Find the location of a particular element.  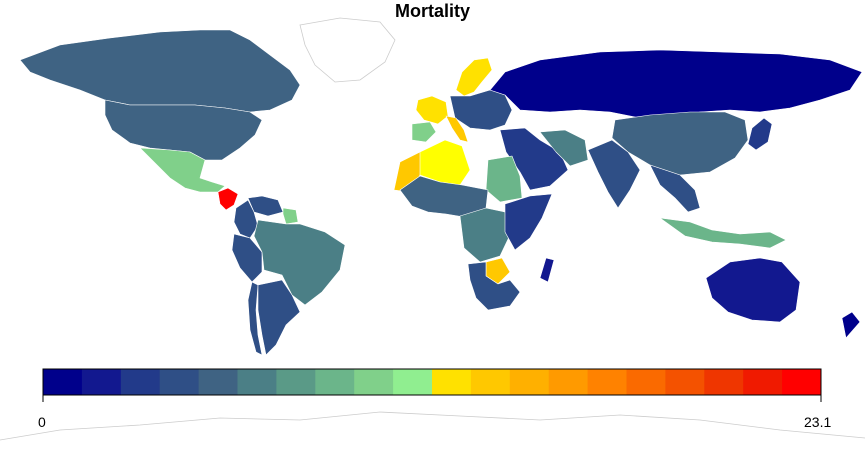

region-spain is located at coordinates (424, 132).